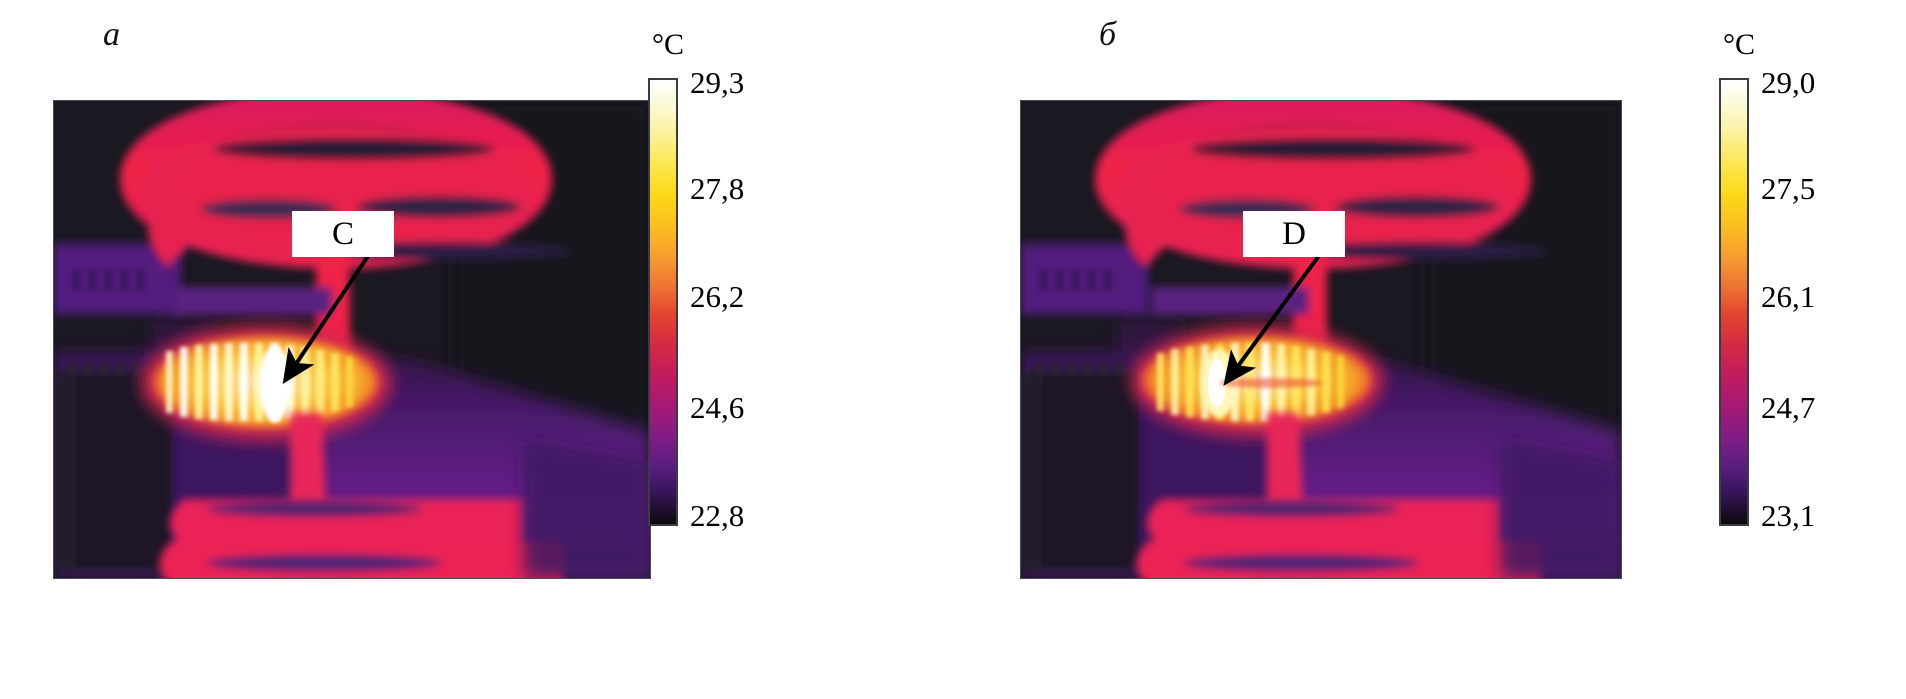 The image size is (1906, 699). I want to click on colorbar-b-tick-4: 23,1, so click(1788, 515).